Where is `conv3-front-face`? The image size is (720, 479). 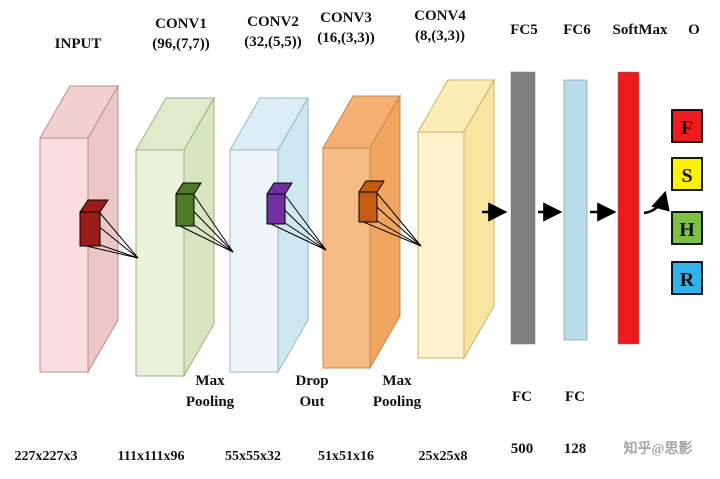 conv3-front-face is located at coordinates (346, 258).